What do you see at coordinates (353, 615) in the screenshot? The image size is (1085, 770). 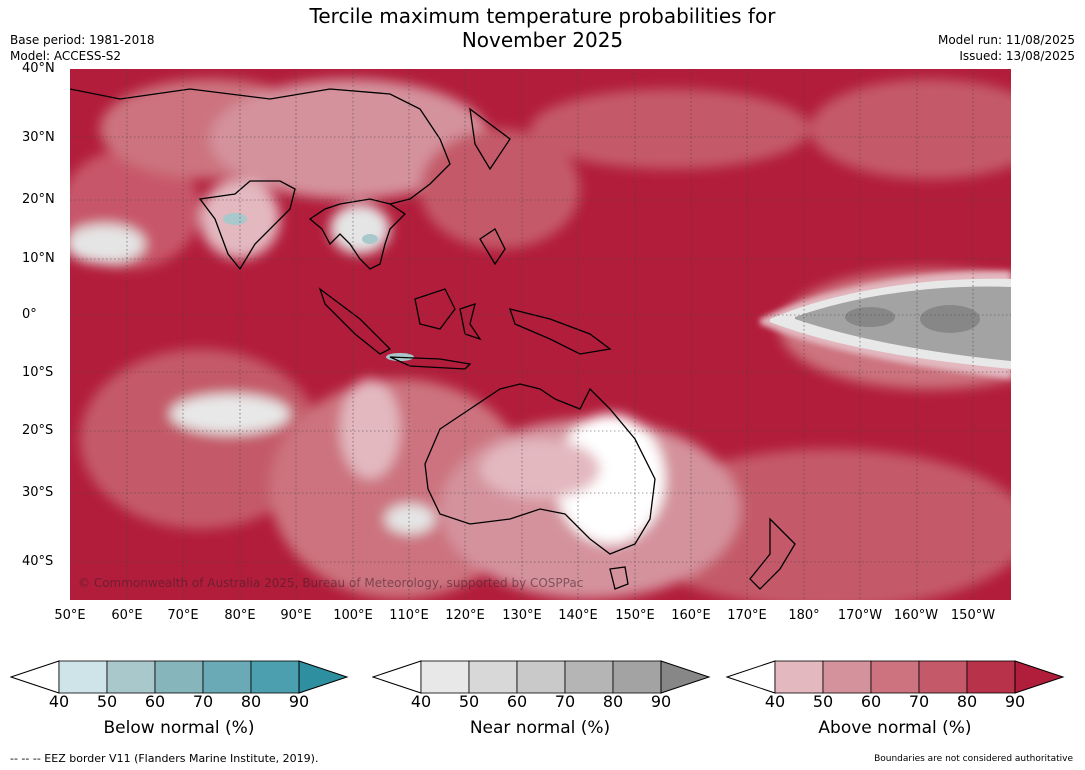 I see `lon-label: 100°E` at bounding box center [353, 615].